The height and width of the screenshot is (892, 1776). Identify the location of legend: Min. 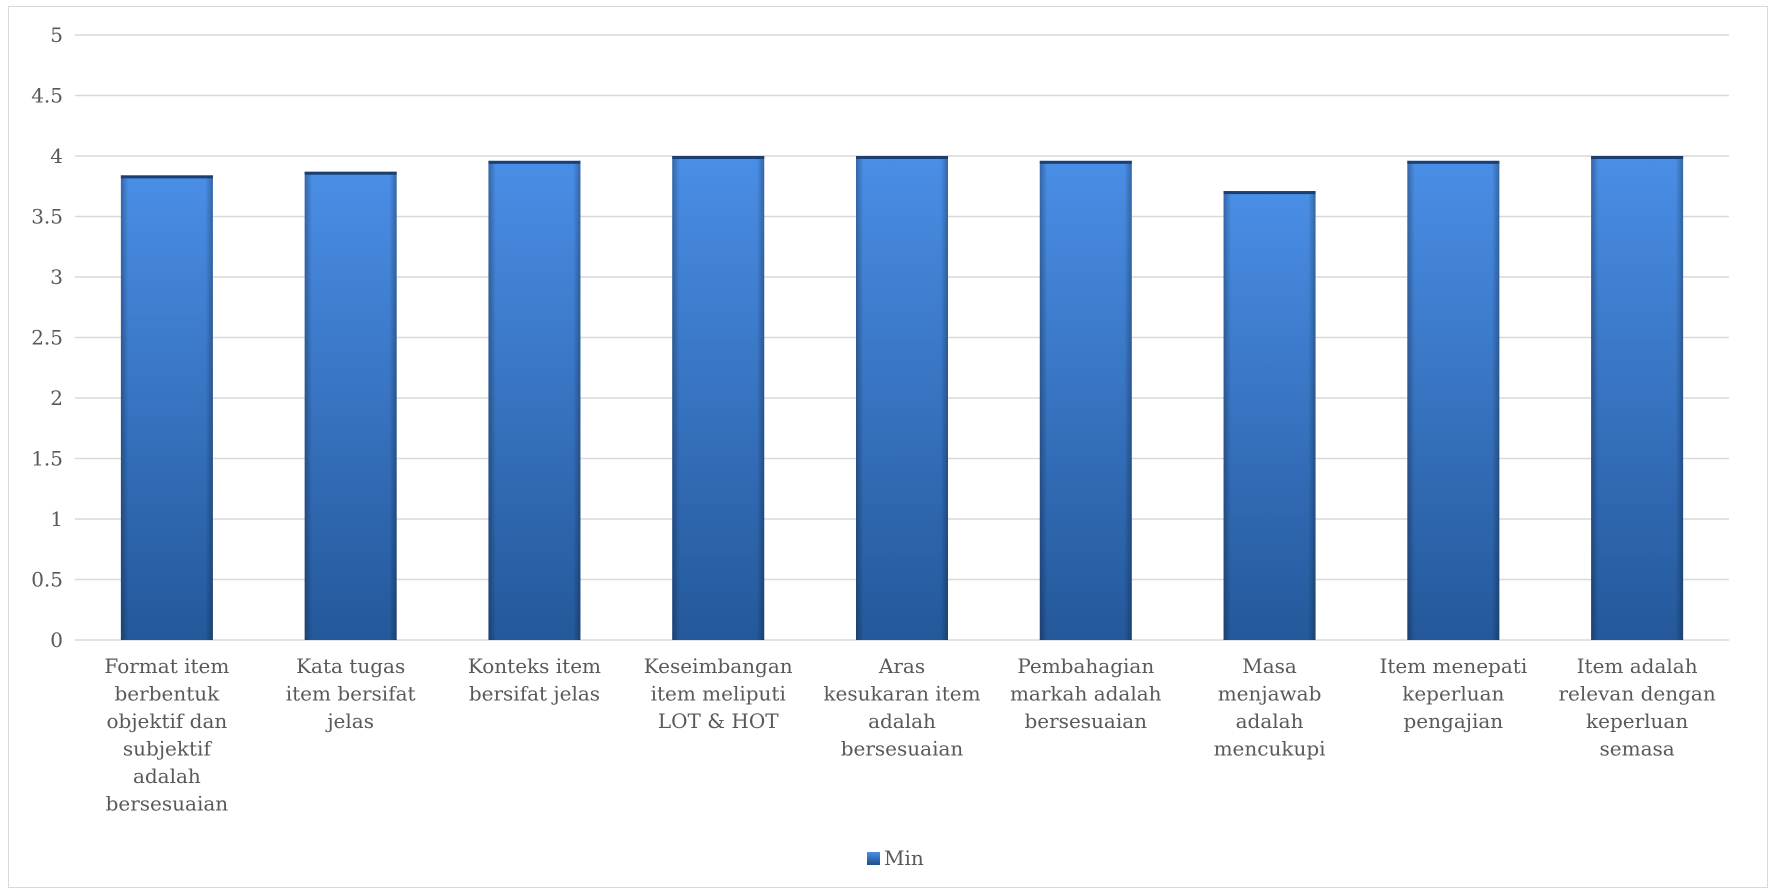
(895, 858).